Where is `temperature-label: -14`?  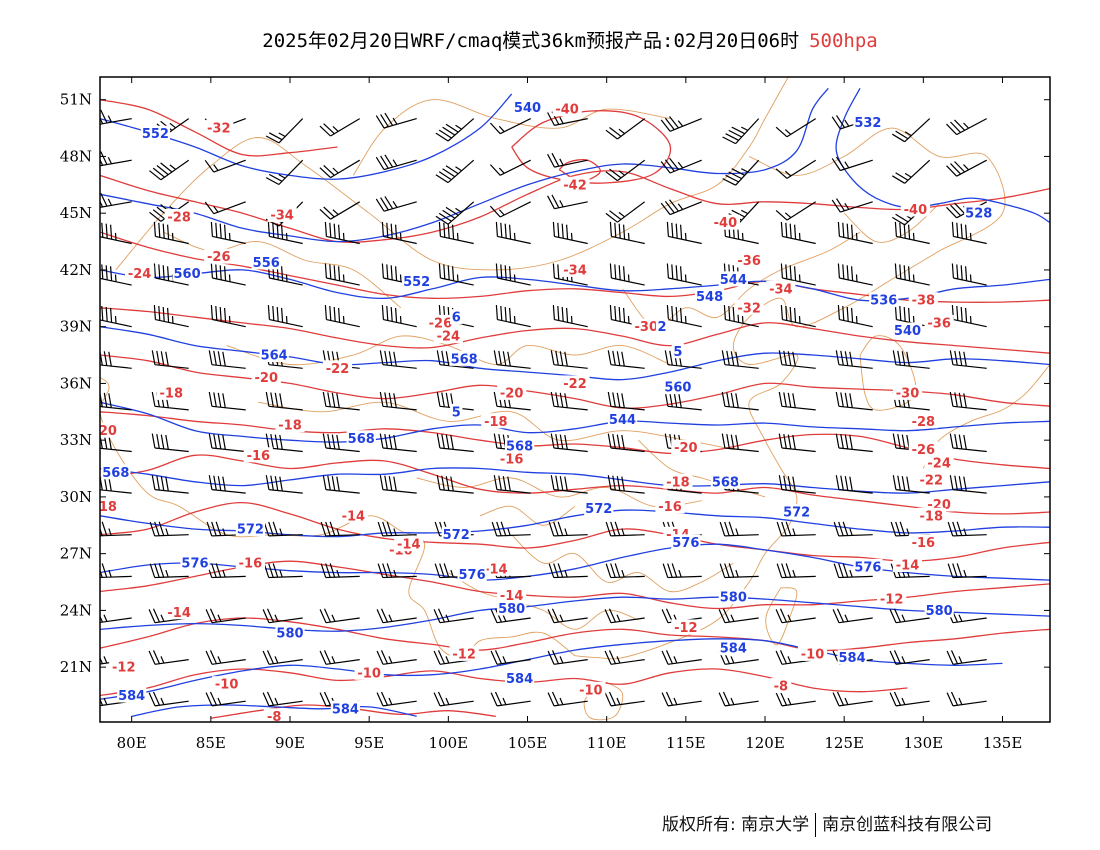
temperature-label: -14 is located at coordinates (179, 613).